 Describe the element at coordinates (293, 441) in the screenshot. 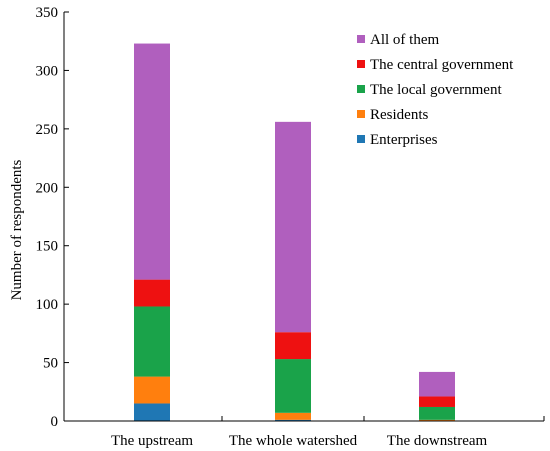

I see `x-tick-label: The whole watershed` at that location.